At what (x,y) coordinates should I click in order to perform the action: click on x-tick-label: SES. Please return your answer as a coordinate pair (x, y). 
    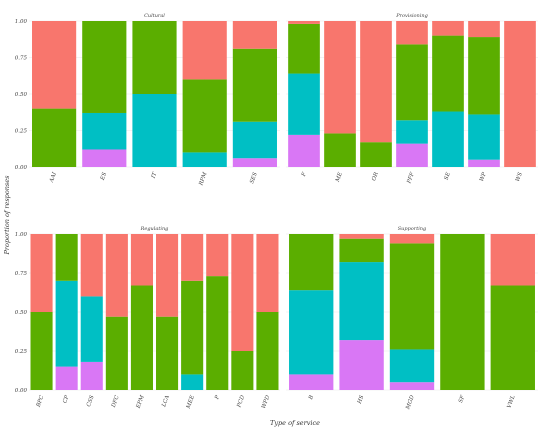
    Looking at the image, I should click on (254, 177).